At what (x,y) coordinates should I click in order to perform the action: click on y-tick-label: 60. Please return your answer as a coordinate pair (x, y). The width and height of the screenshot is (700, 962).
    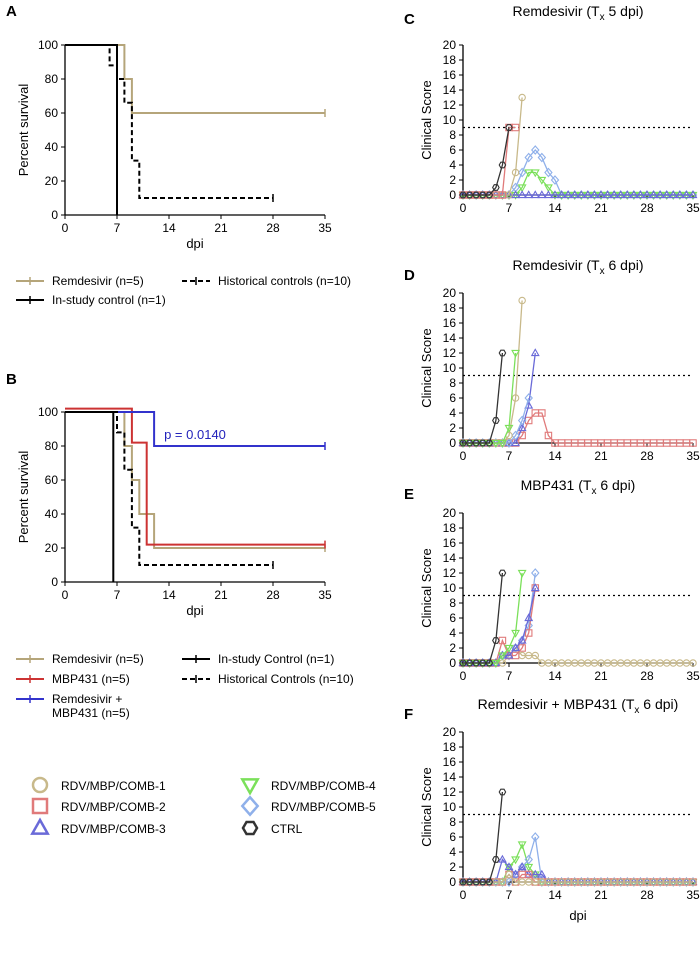
    Looking at the image, I should click on (52, 480).